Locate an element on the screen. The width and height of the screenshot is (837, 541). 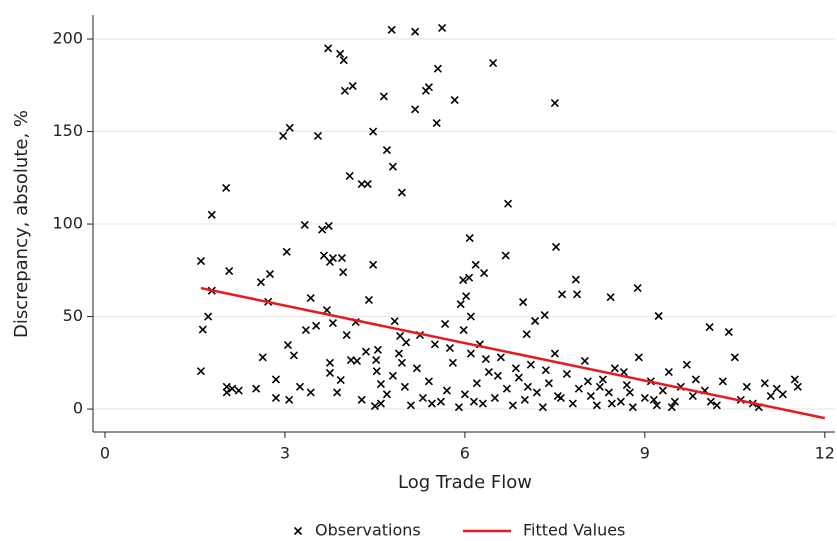
y-tick-label: 0 is located at coordinates (78, 408).